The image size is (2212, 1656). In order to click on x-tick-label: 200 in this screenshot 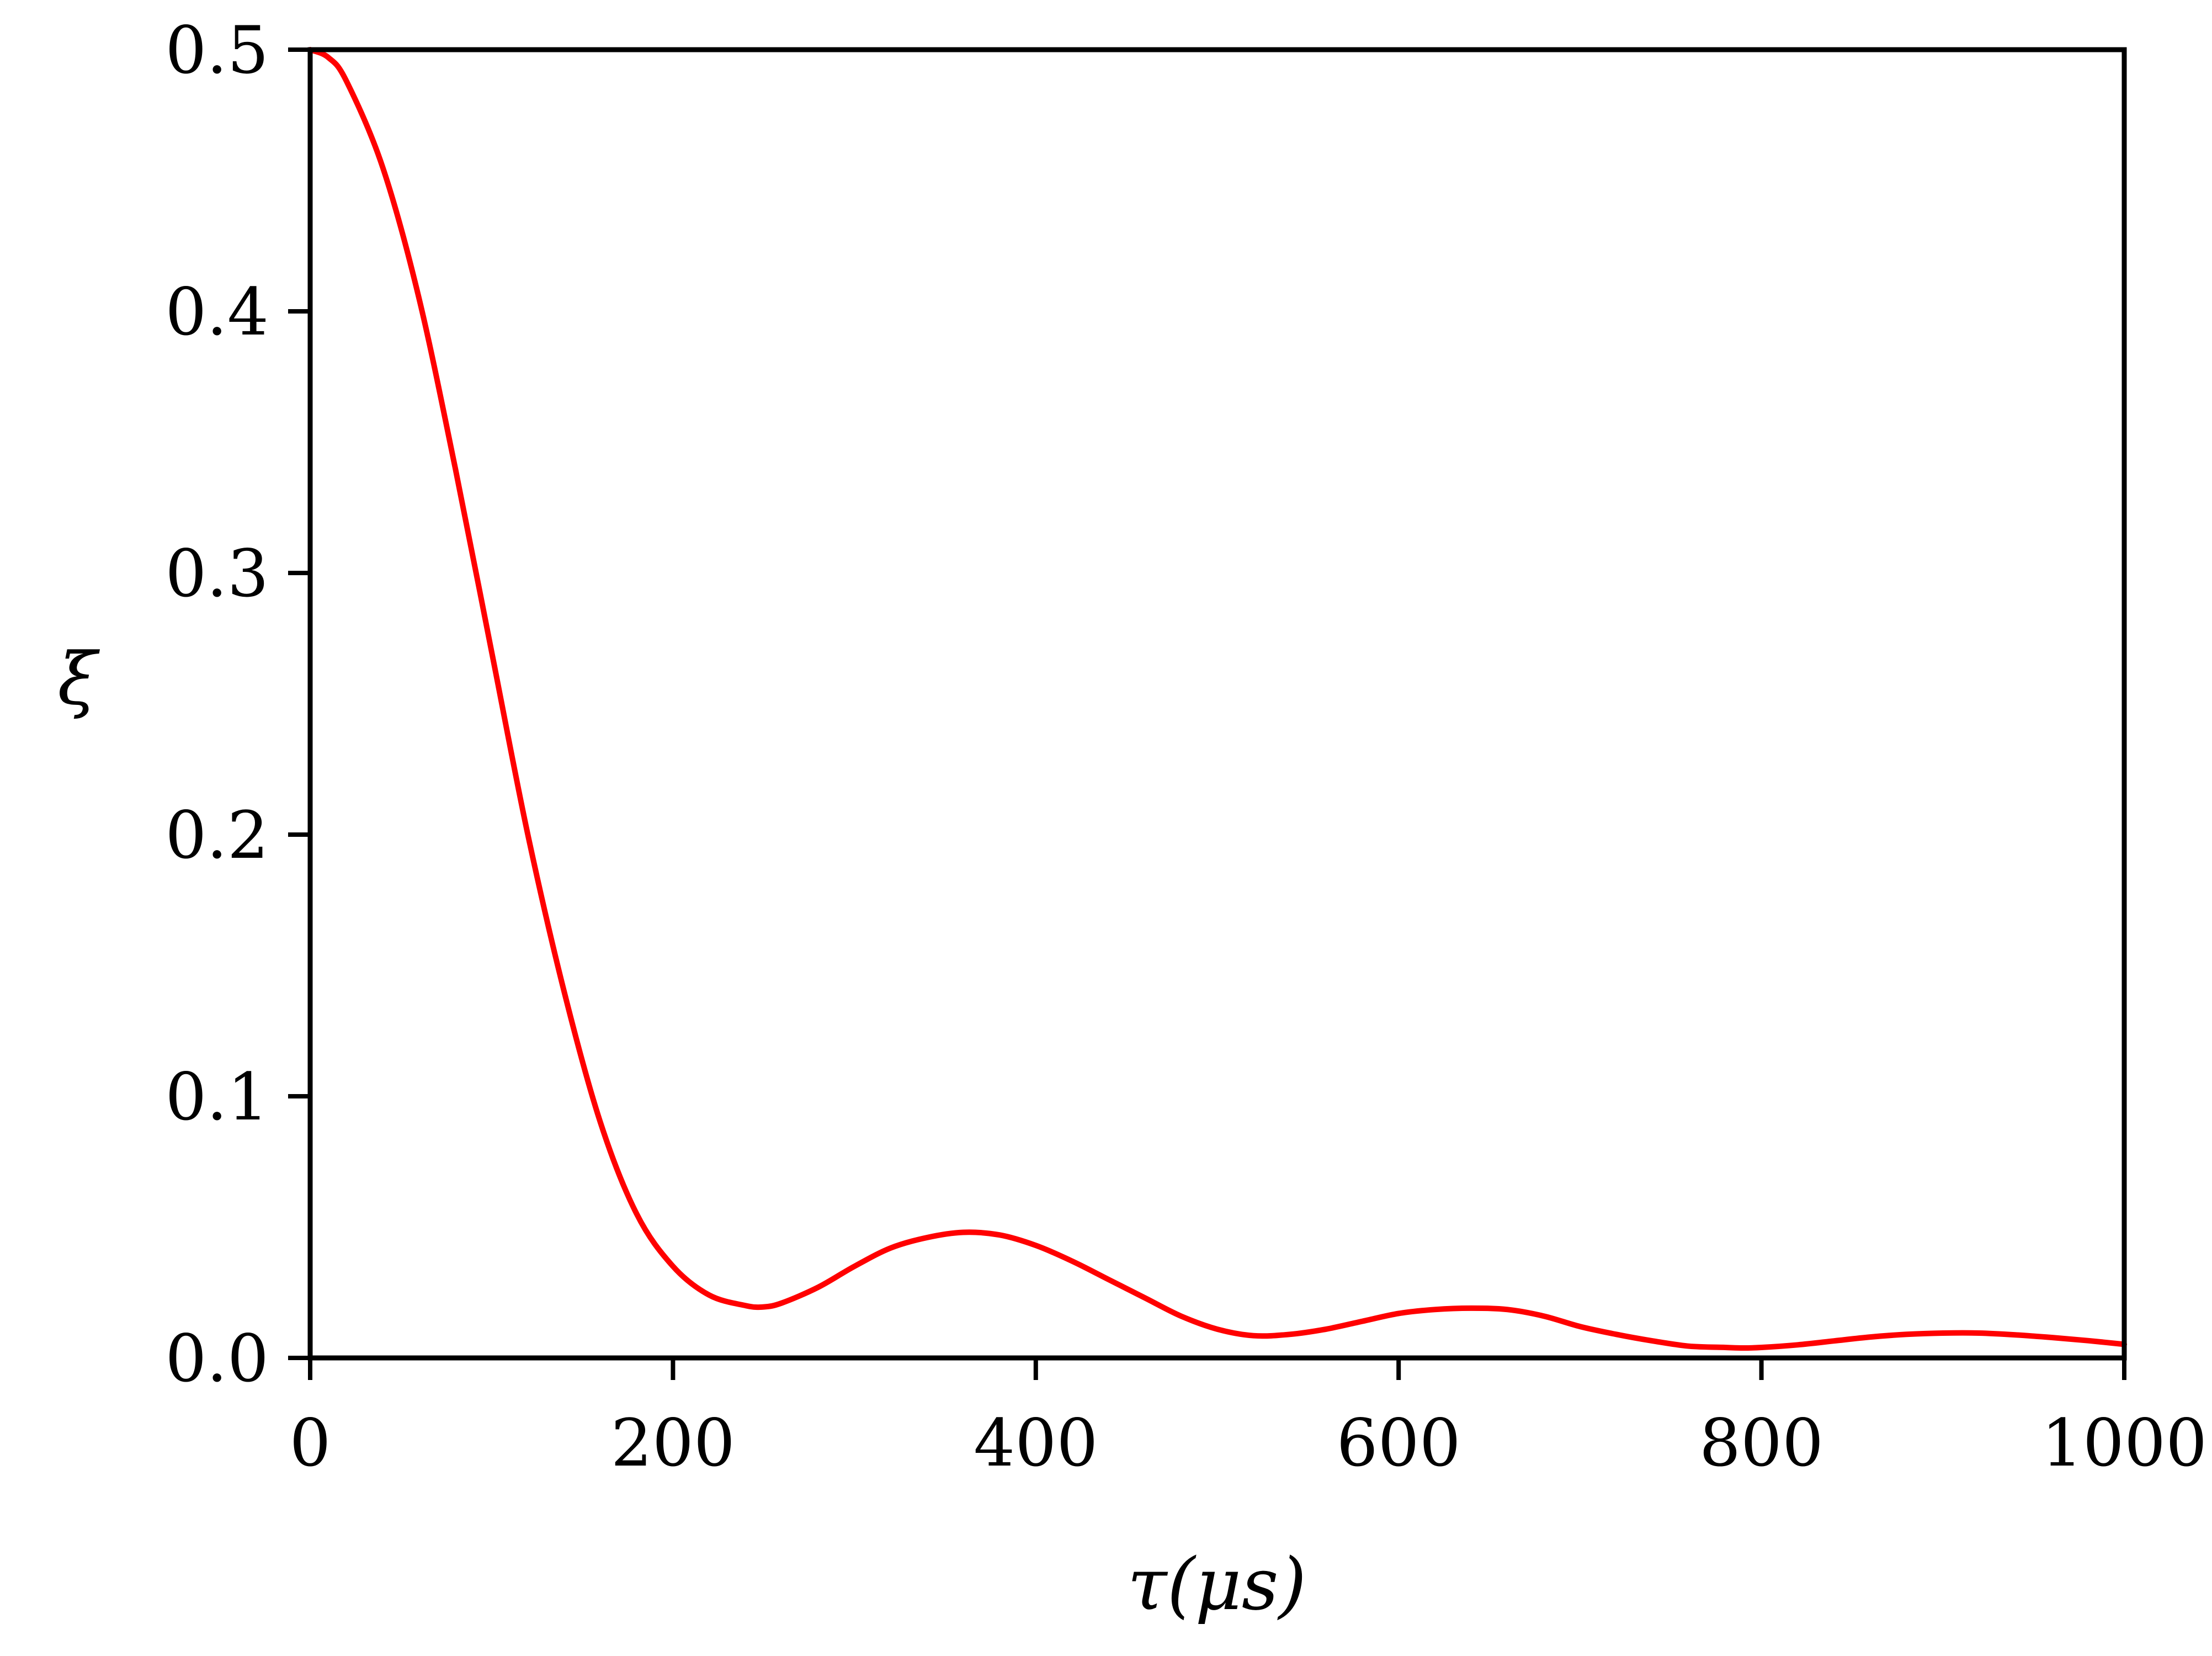, I will do `click(673, 1443)`.